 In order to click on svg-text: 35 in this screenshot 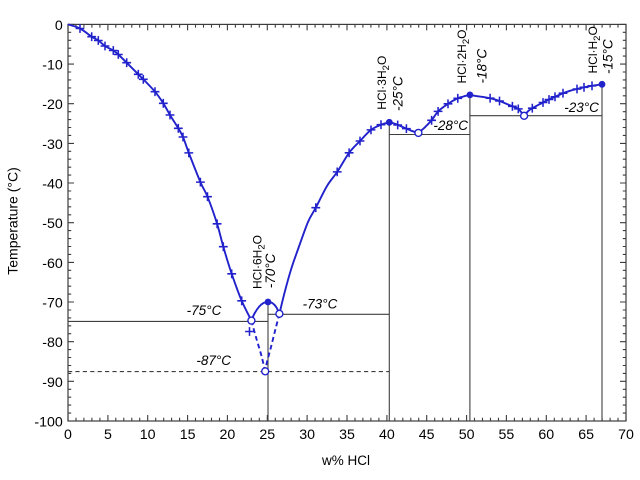, I will do `click(347, 435)`.